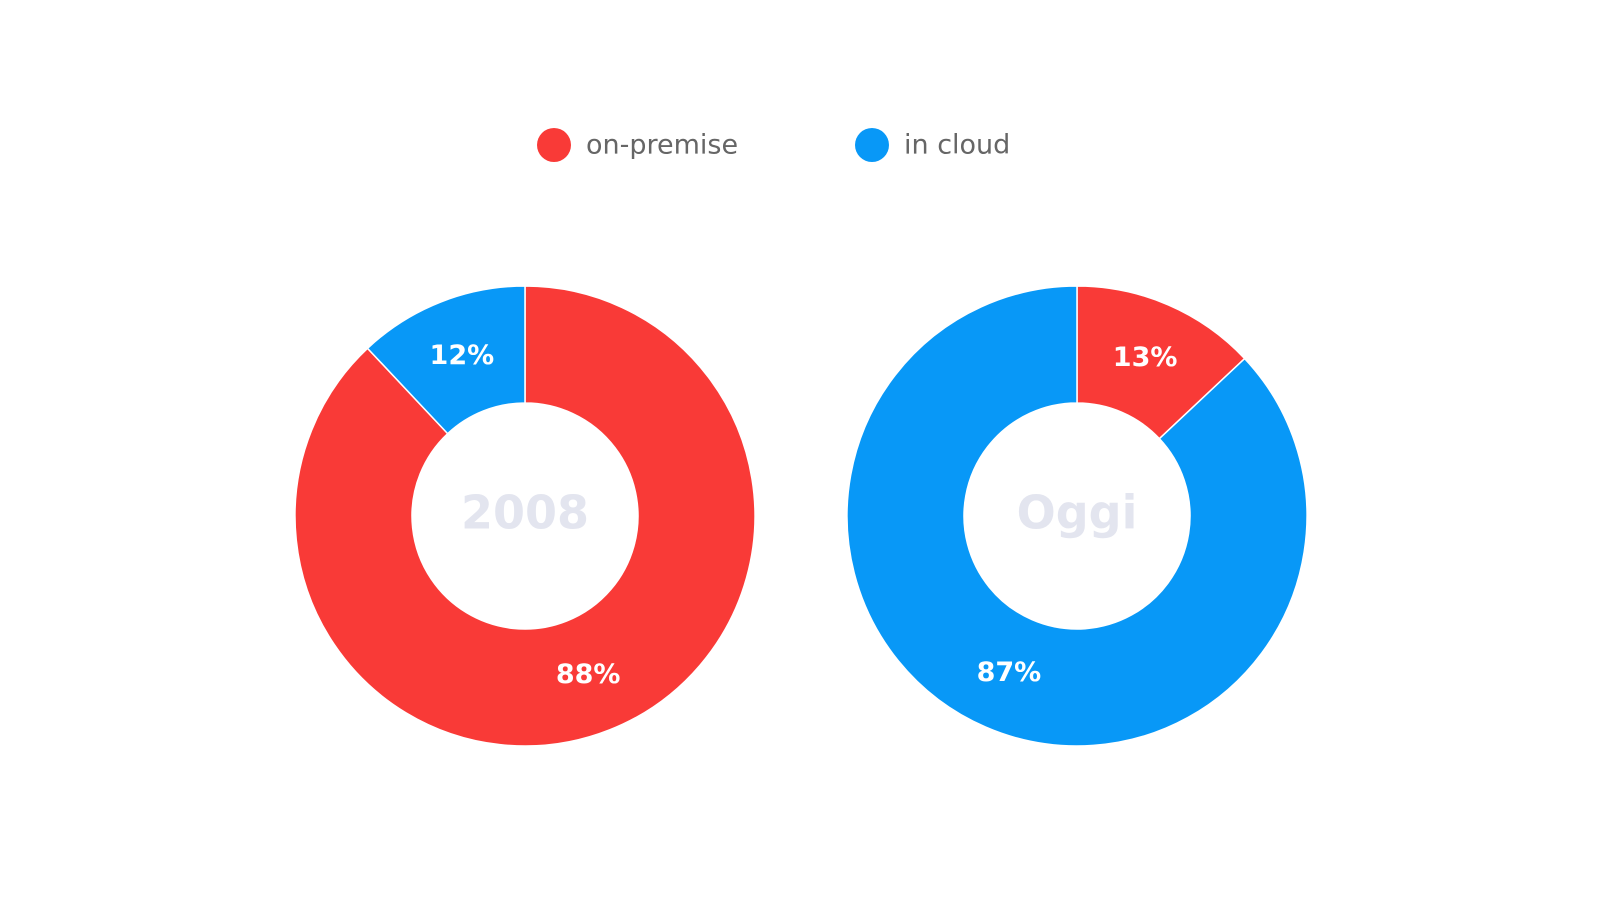 Image resolution: width=1600 pixels, height=900 pixels. Describe the element at coordinates (1145, 357) in the screenshot. I see `value-label: 13%` at that location.